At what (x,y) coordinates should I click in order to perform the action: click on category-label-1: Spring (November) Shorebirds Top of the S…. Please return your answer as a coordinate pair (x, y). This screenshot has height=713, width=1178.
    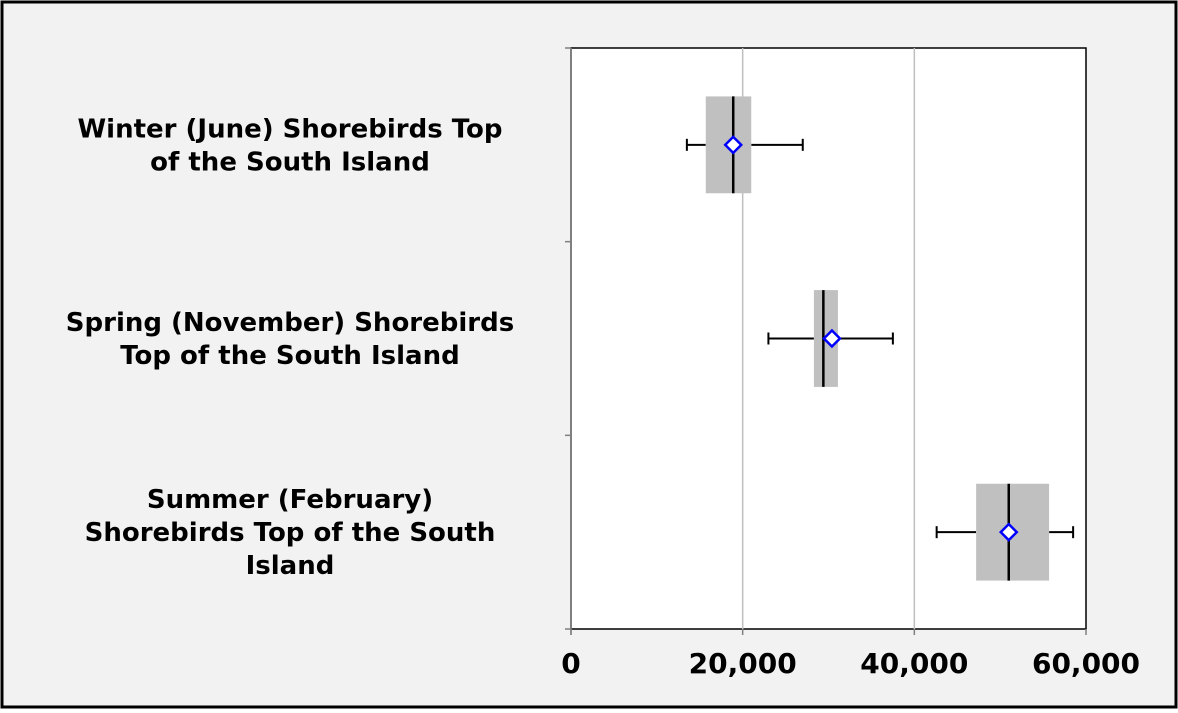
    Looking at the image, I should click on (290, 339).